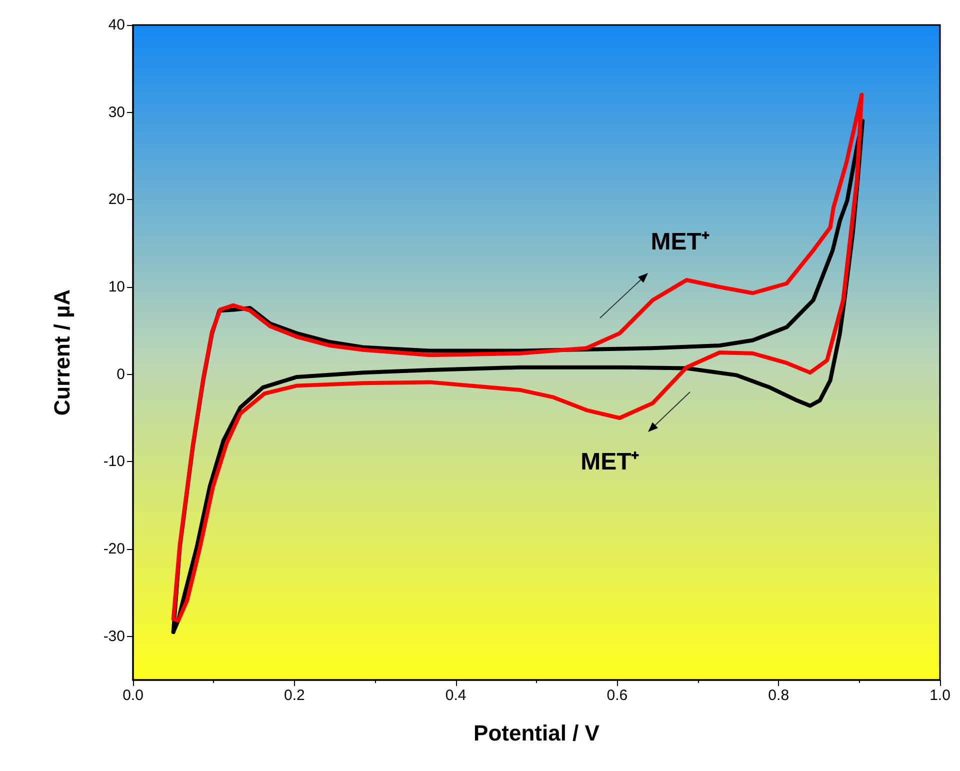 This screenshot has width=960, height=771. What do you see at coordinates (116, 199) in the screenshot?
I see `y-tick-label: 20` at bounding box center [116, 199].